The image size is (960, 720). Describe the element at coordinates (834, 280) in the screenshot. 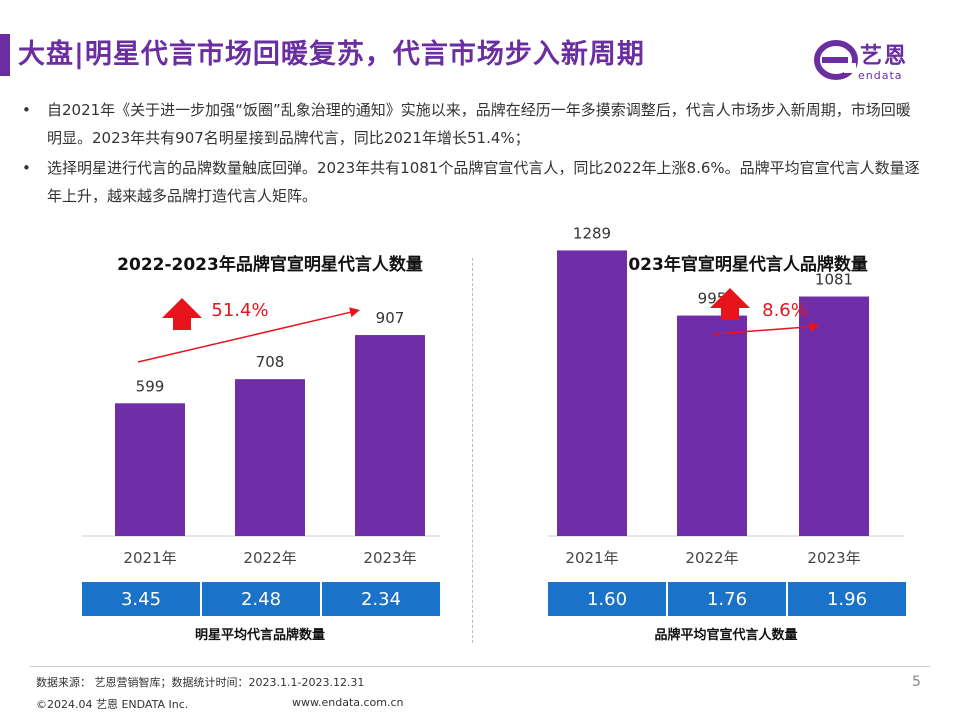

I see `bar-value-label: 1081` at that location.